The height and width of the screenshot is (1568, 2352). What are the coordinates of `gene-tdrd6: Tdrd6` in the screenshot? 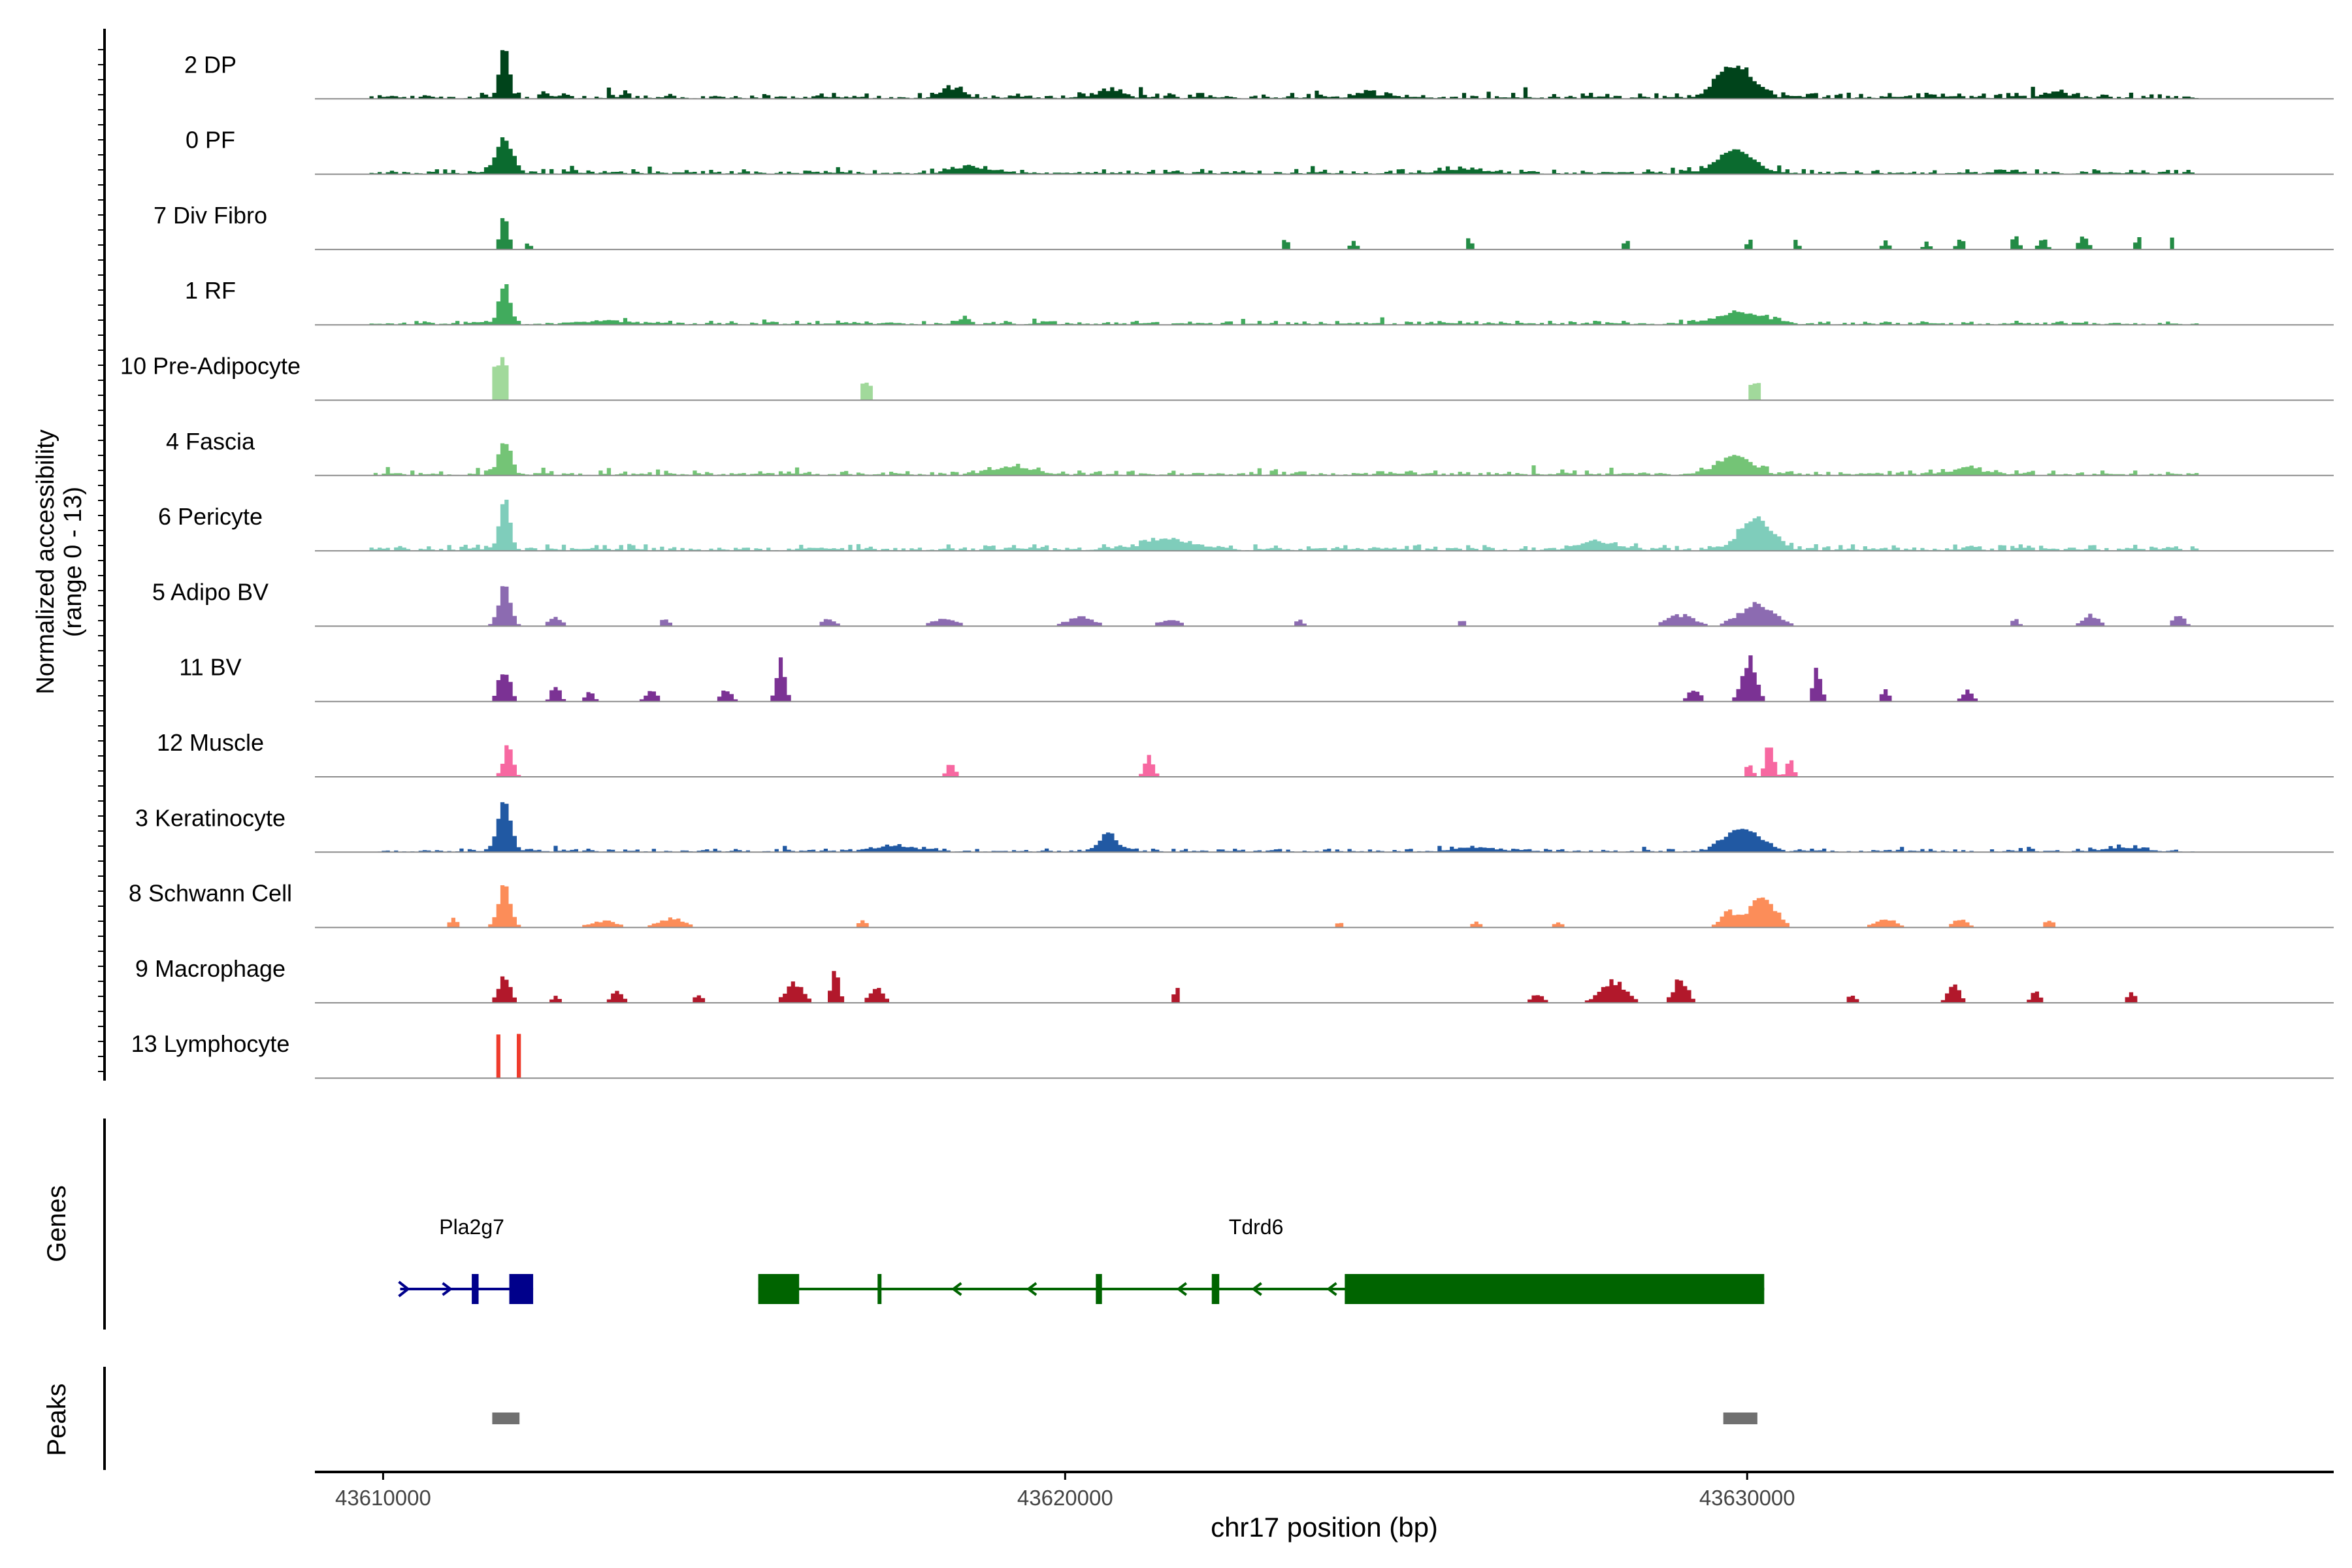 It's located at (1261, 1259).